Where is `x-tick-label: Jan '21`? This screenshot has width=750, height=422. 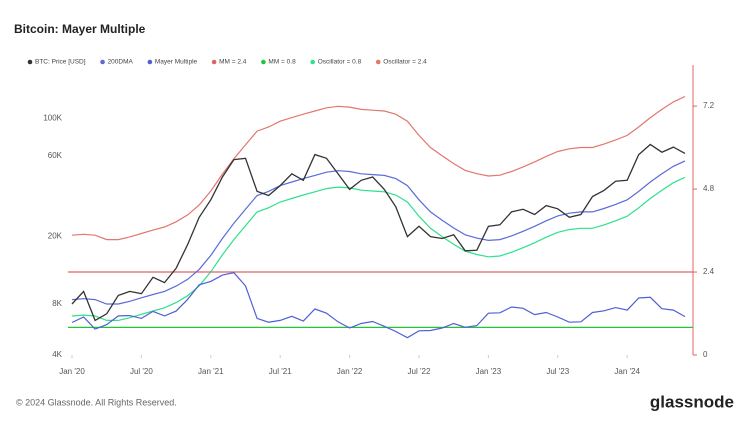
x-tick-label: Jan '21 is located at coordinates (211, 371).